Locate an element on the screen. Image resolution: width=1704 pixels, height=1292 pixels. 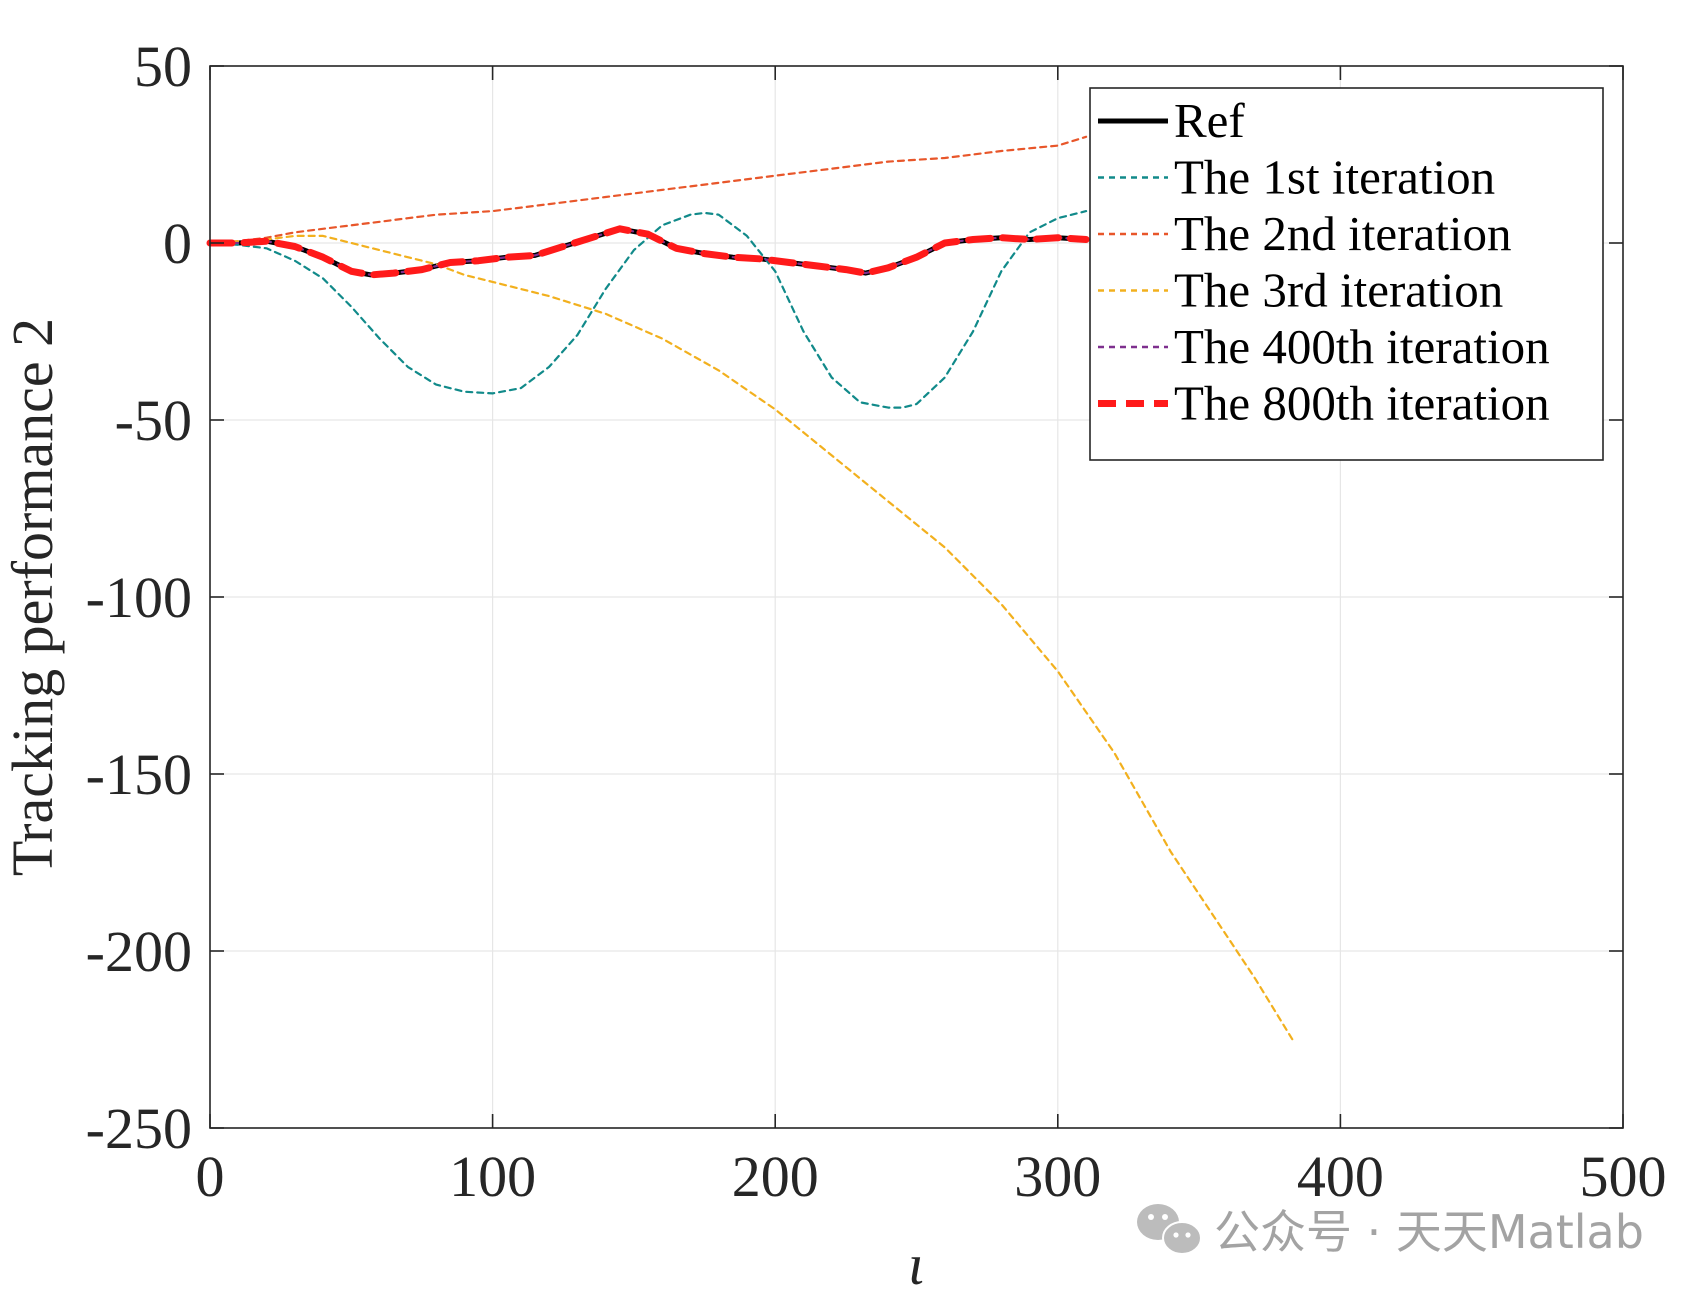
y-tick-label: 0 is located at coordinates (177, 243).